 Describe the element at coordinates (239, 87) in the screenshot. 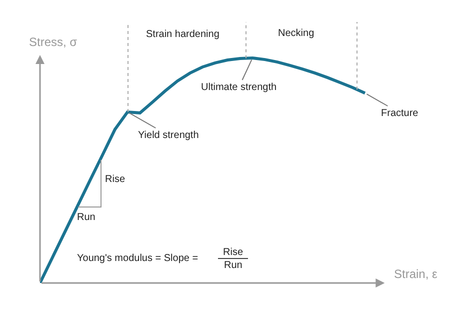

I see `annotation: Ultimate strength` at that location.